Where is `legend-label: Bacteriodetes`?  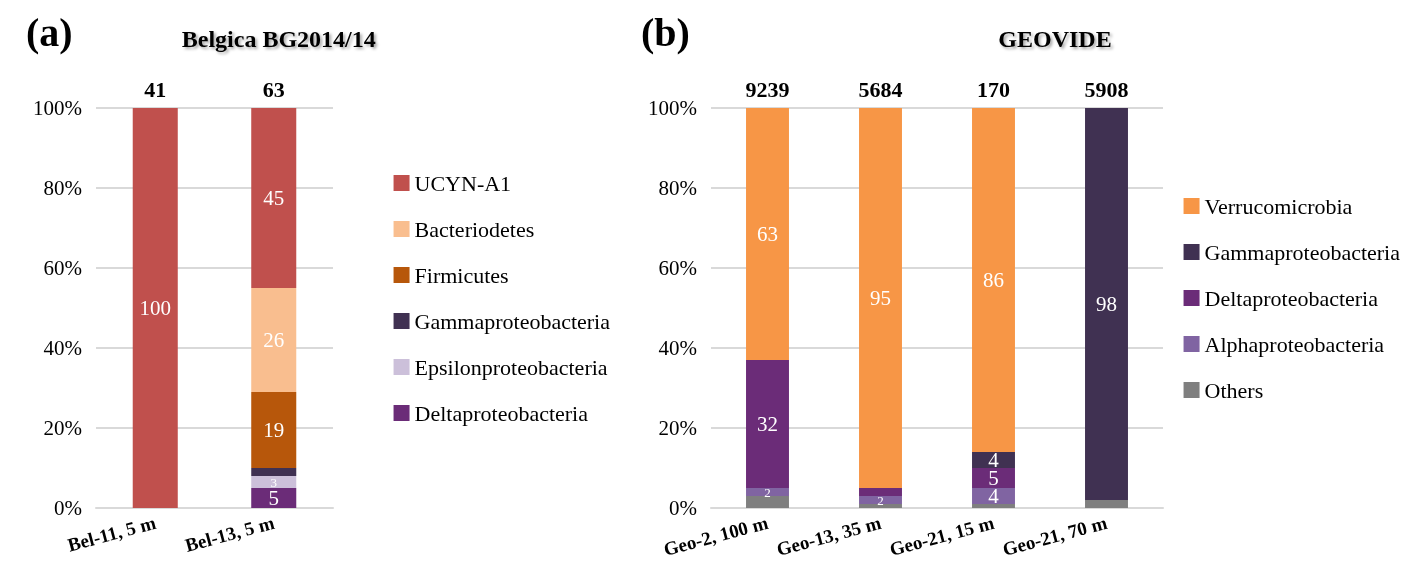 legend-label: Bacteriodetes is located at coordinates (474, 229).